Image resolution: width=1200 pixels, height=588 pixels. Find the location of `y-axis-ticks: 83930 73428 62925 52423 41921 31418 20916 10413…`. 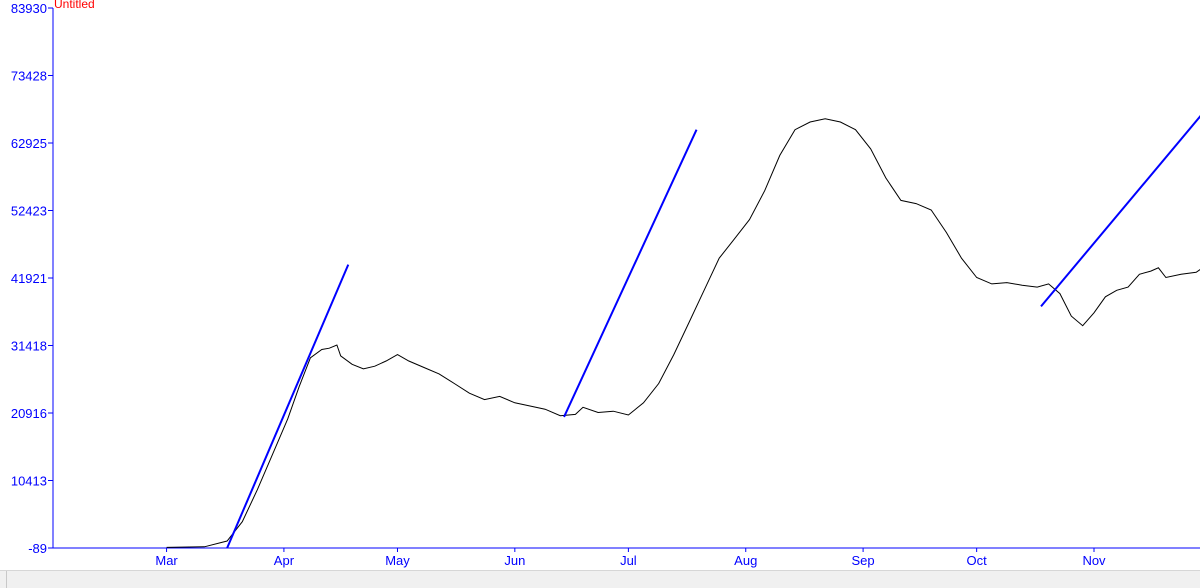

y-axis-ticks: 83930 73428 62925 52423 41921 31418 20916 10413… is located at coordinates (32, 278).